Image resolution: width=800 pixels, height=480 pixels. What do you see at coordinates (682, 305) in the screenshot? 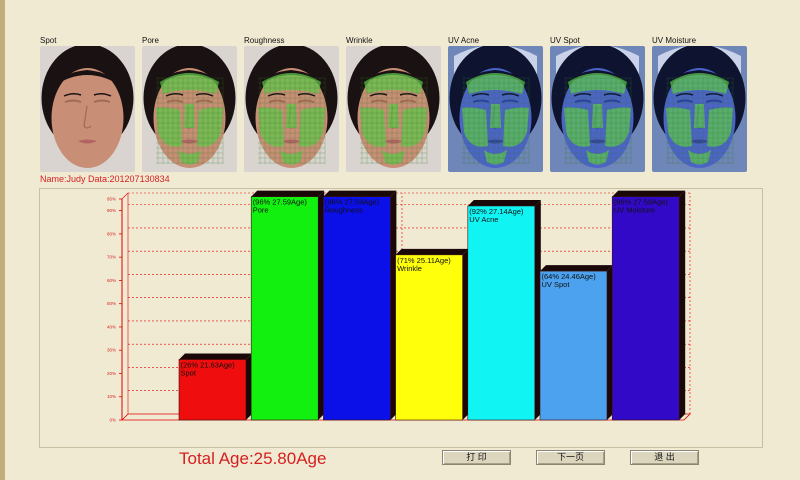
I see `bar-uv-moisture-side` at bounding box center [682, 305].